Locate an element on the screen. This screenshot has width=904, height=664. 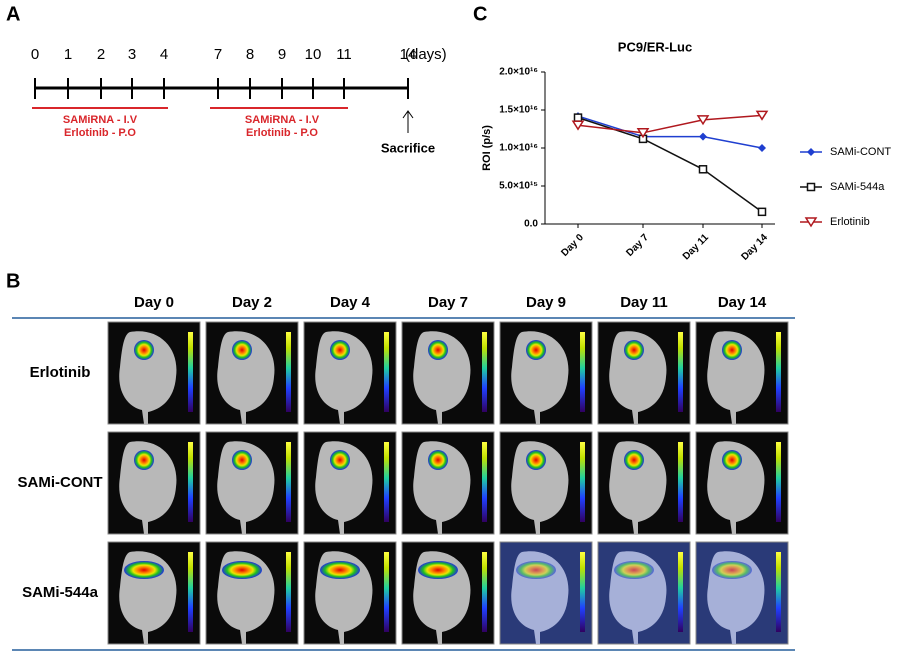
legend-label: SAMi-544a is located at coordinates (857, 187).